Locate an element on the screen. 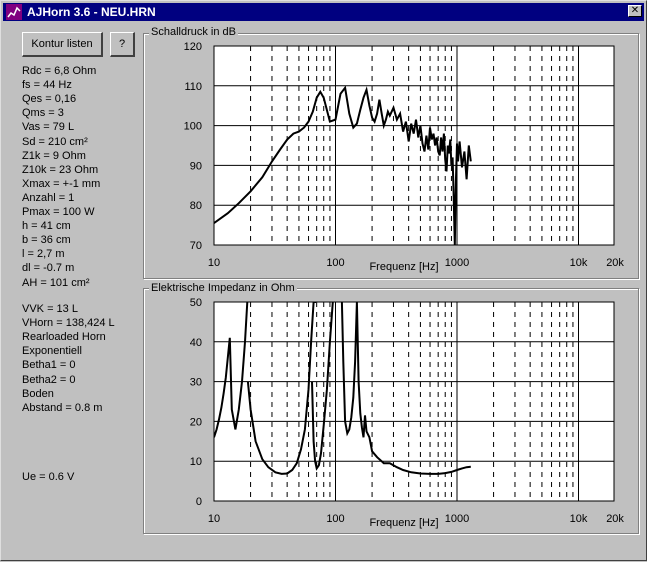 Image resolution: width=647 pixels, height=562 pixels. chart-icon is located at coordinates (14, 12).